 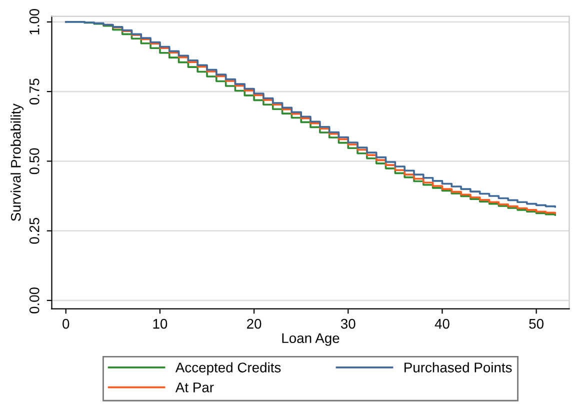 What do you see at coordinates (34, 91) in the screenshot?
I see `y-tick-label: 0.75` at bounding box center [34, 91].